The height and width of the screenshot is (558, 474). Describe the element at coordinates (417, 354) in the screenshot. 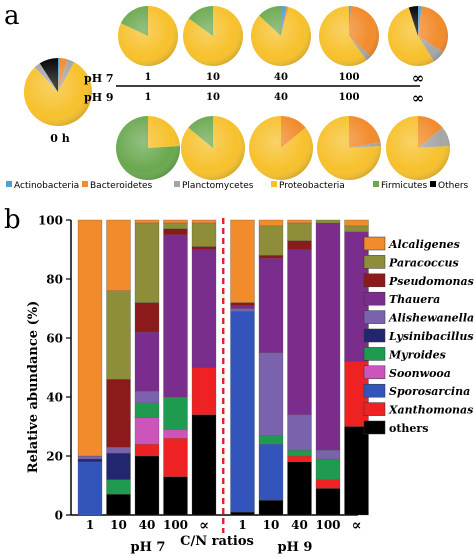

I see `bar-legend-label-myroides: Myroides` at that location.